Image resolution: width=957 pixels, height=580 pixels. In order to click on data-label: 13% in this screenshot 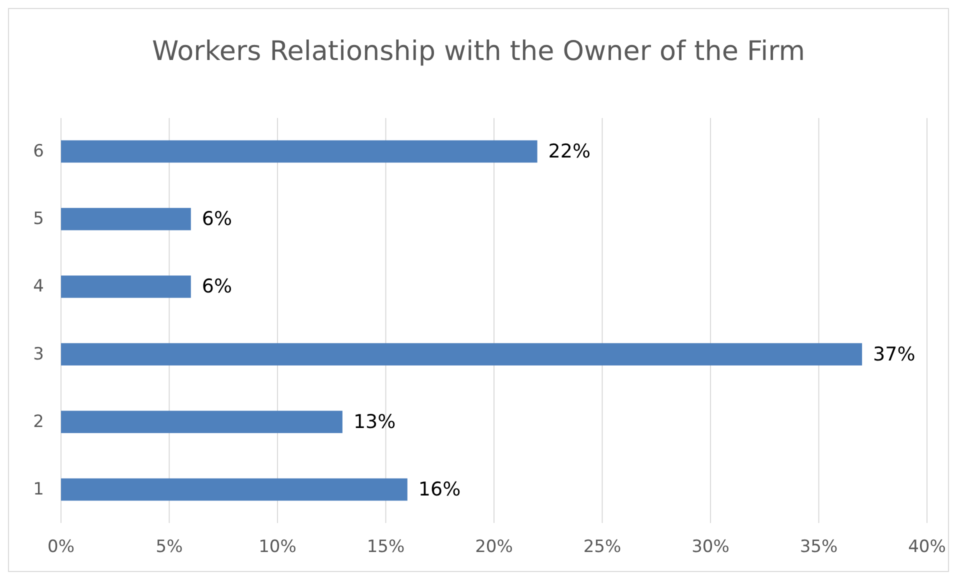, I will do `click(374, 421)`.